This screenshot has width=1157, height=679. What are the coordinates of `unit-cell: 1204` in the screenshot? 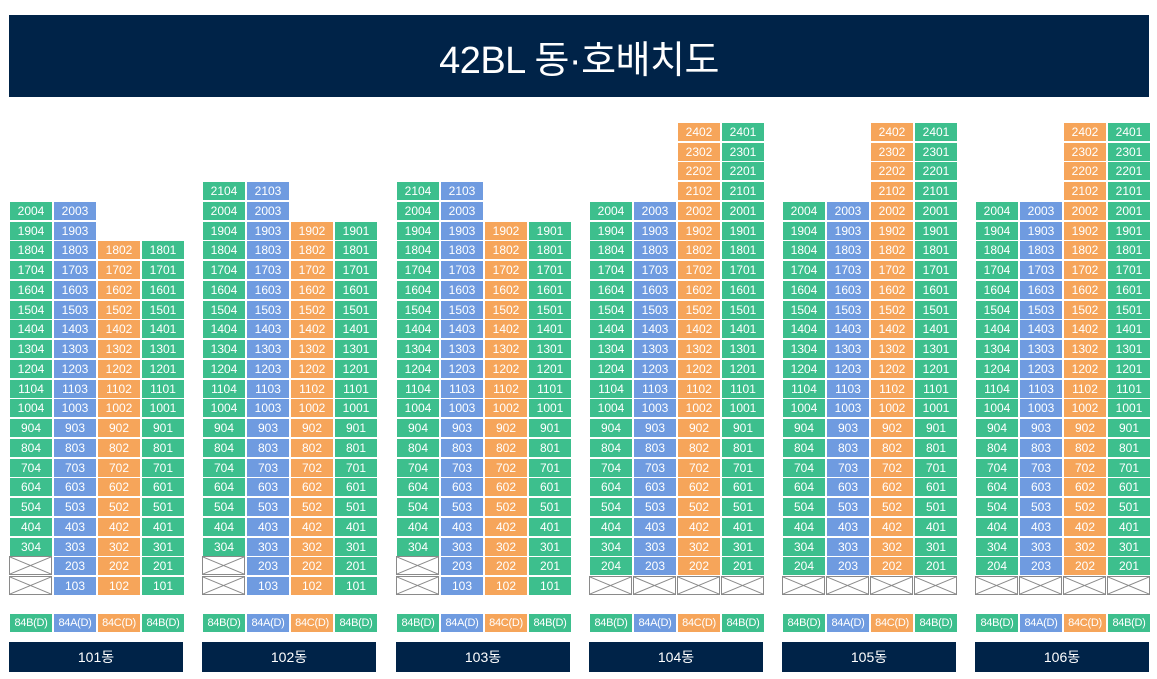 It's located at (611, 368).